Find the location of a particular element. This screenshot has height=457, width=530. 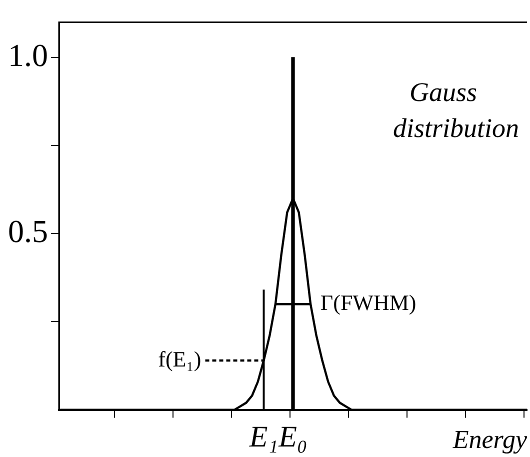

annotation: Gauss distribution is located at coordinates (455, 109).